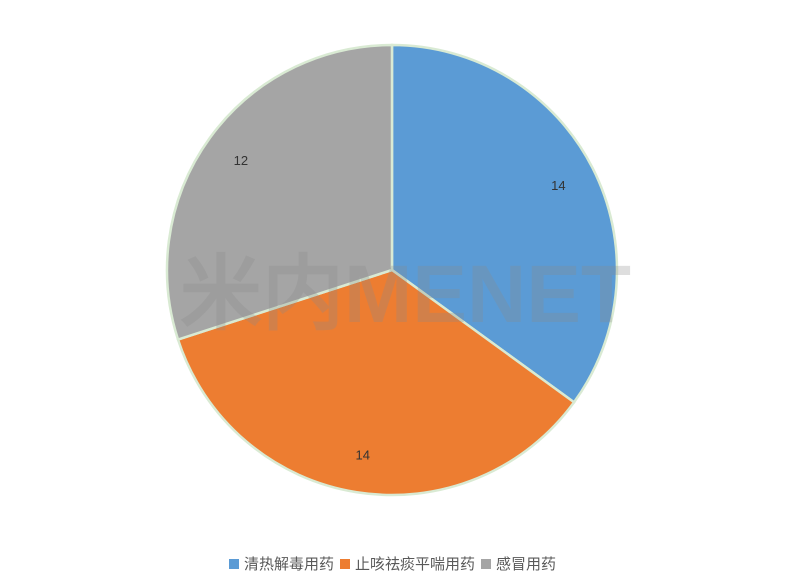 The image size is (785, 583). I want to click on legend: 清热解毒用药 止咳祛痰平喘用药 感冒用药, so click(392, 563).